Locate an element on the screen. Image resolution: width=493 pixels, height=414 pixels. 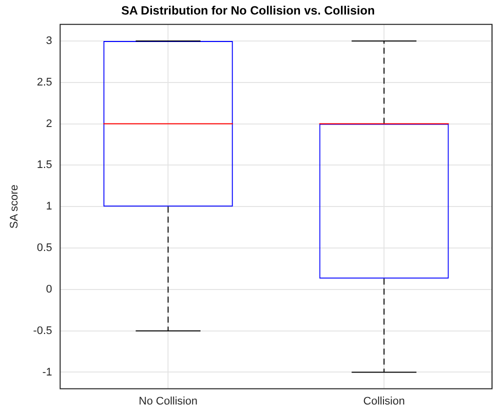
y-tick-label: 2 is located at coordinates (49, 124).